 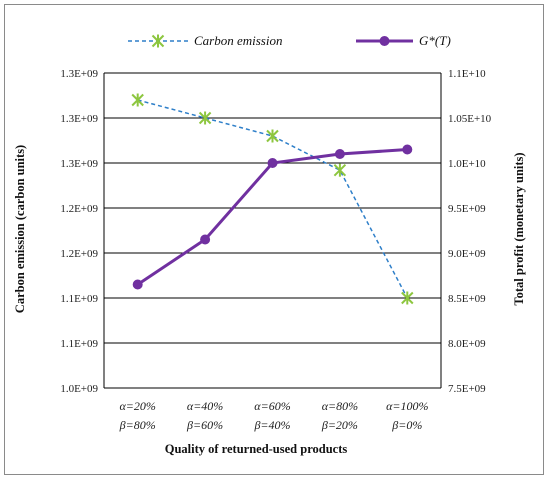 What do you see at coordinates (256, 449) in the screenshot?
I see `x-axis-title: Quality of returned-used products` at bounding box center [256, 449].